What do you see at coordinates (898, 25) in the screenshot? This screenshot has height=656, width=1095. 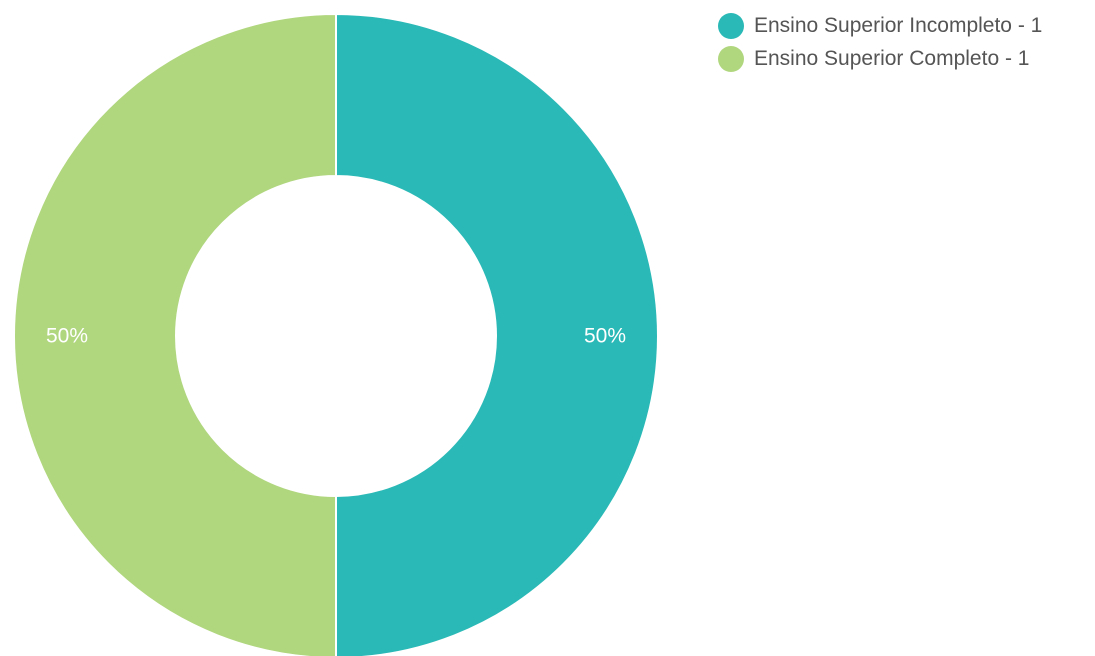 I see `legend-label-incompleto: Ensino Superior Incompleto - 1` at bounding box center [898, 25].